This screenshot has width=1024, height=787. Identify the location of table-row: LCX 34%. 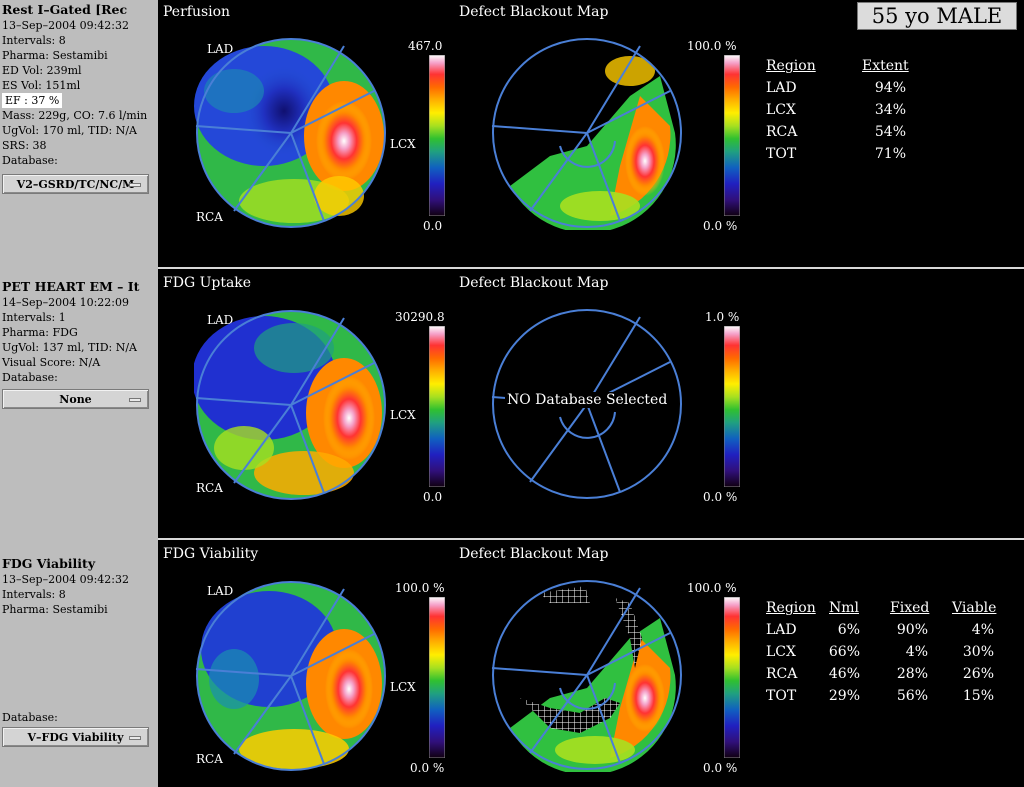
(841, 113).